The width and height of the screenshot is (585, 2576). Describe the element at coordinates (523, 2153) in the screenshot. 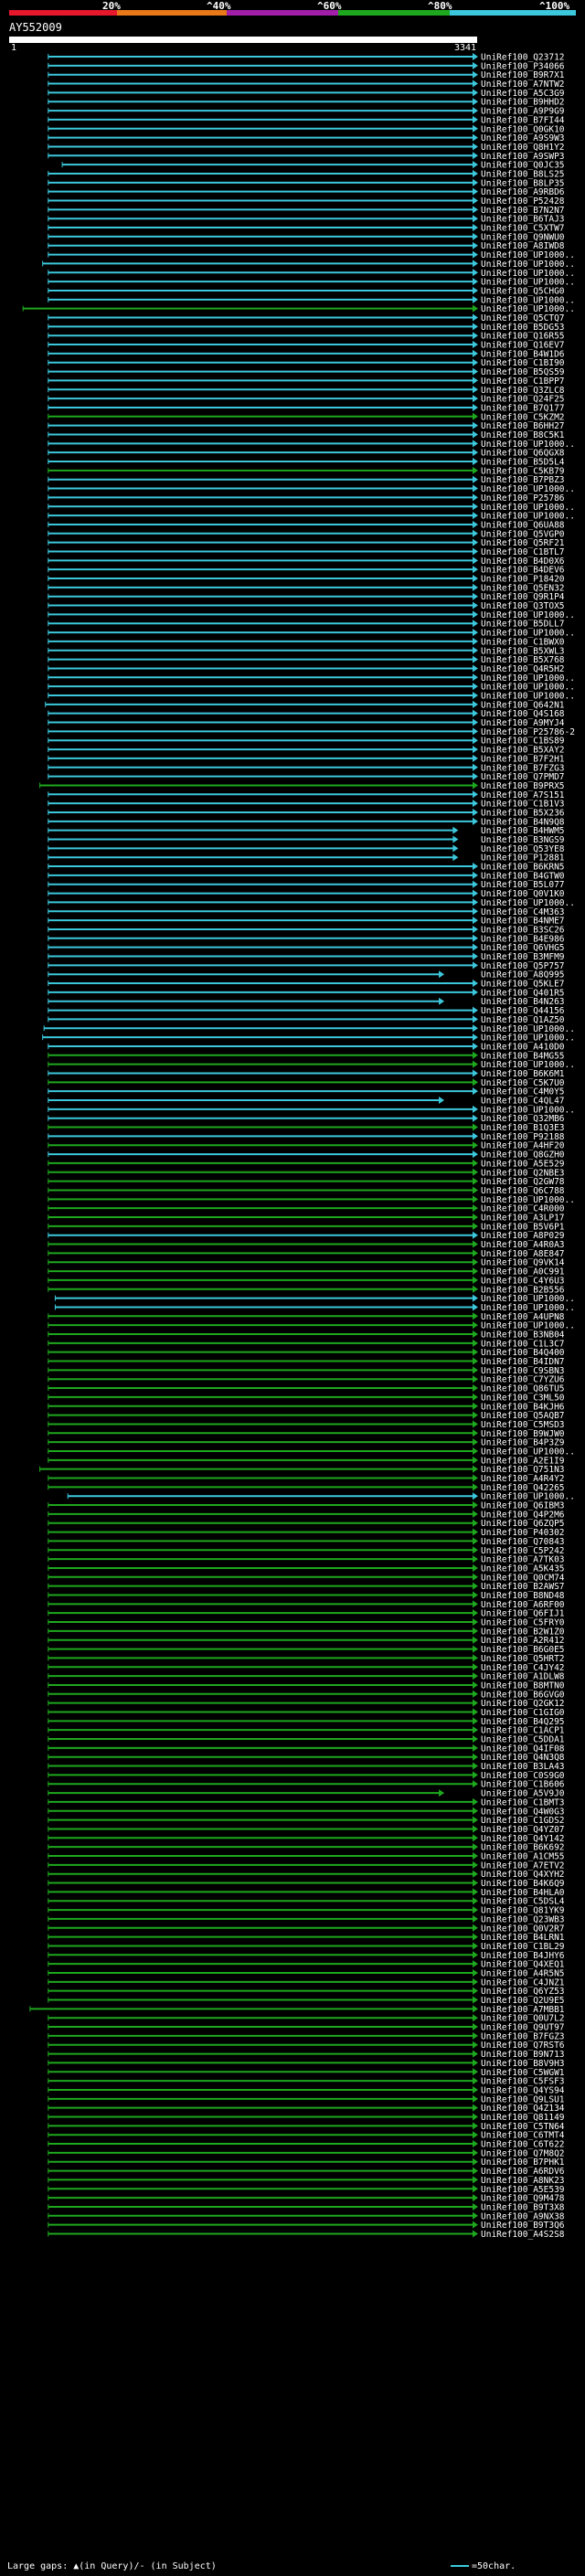

I see `hit-label: UniRef100_Q7M8Q2` at that location.